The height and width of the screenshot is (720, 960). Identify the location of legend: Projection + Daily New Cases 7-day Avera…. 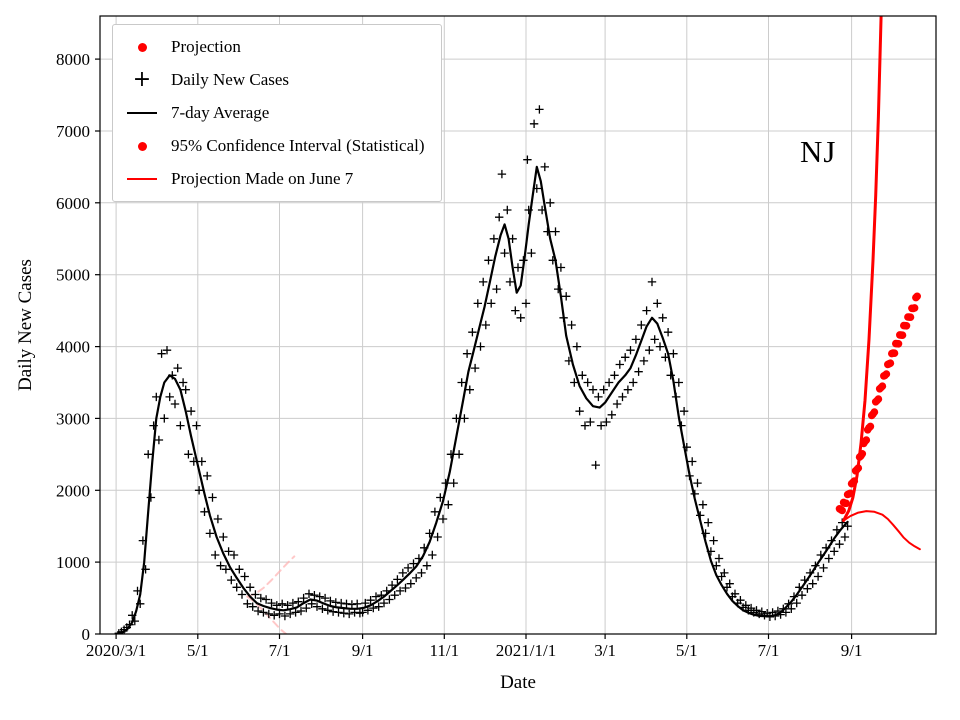
(277, 113).